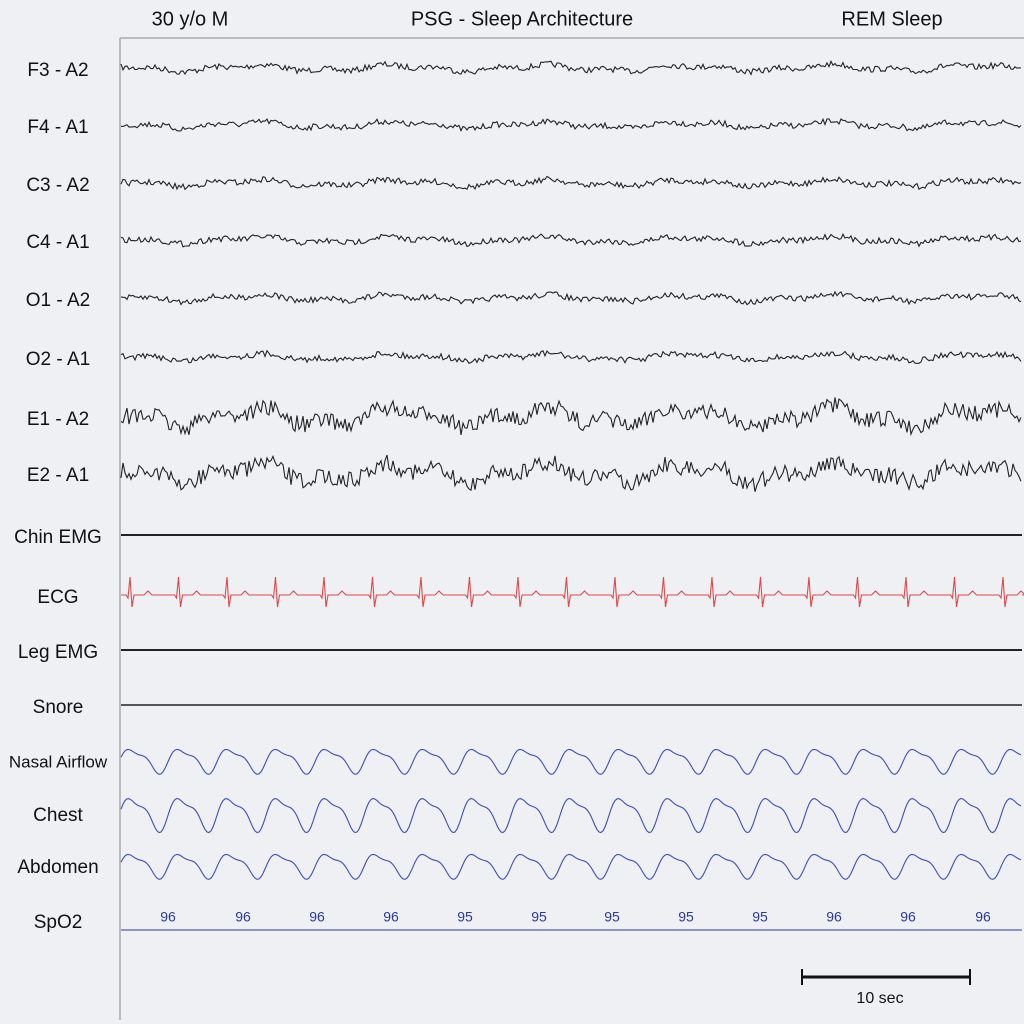 The image size is (1024, 1024). What do you see at coordinates (58, 815) in the screenshot?
I see `channel-label: Chest` at bounding box center [58, 815].